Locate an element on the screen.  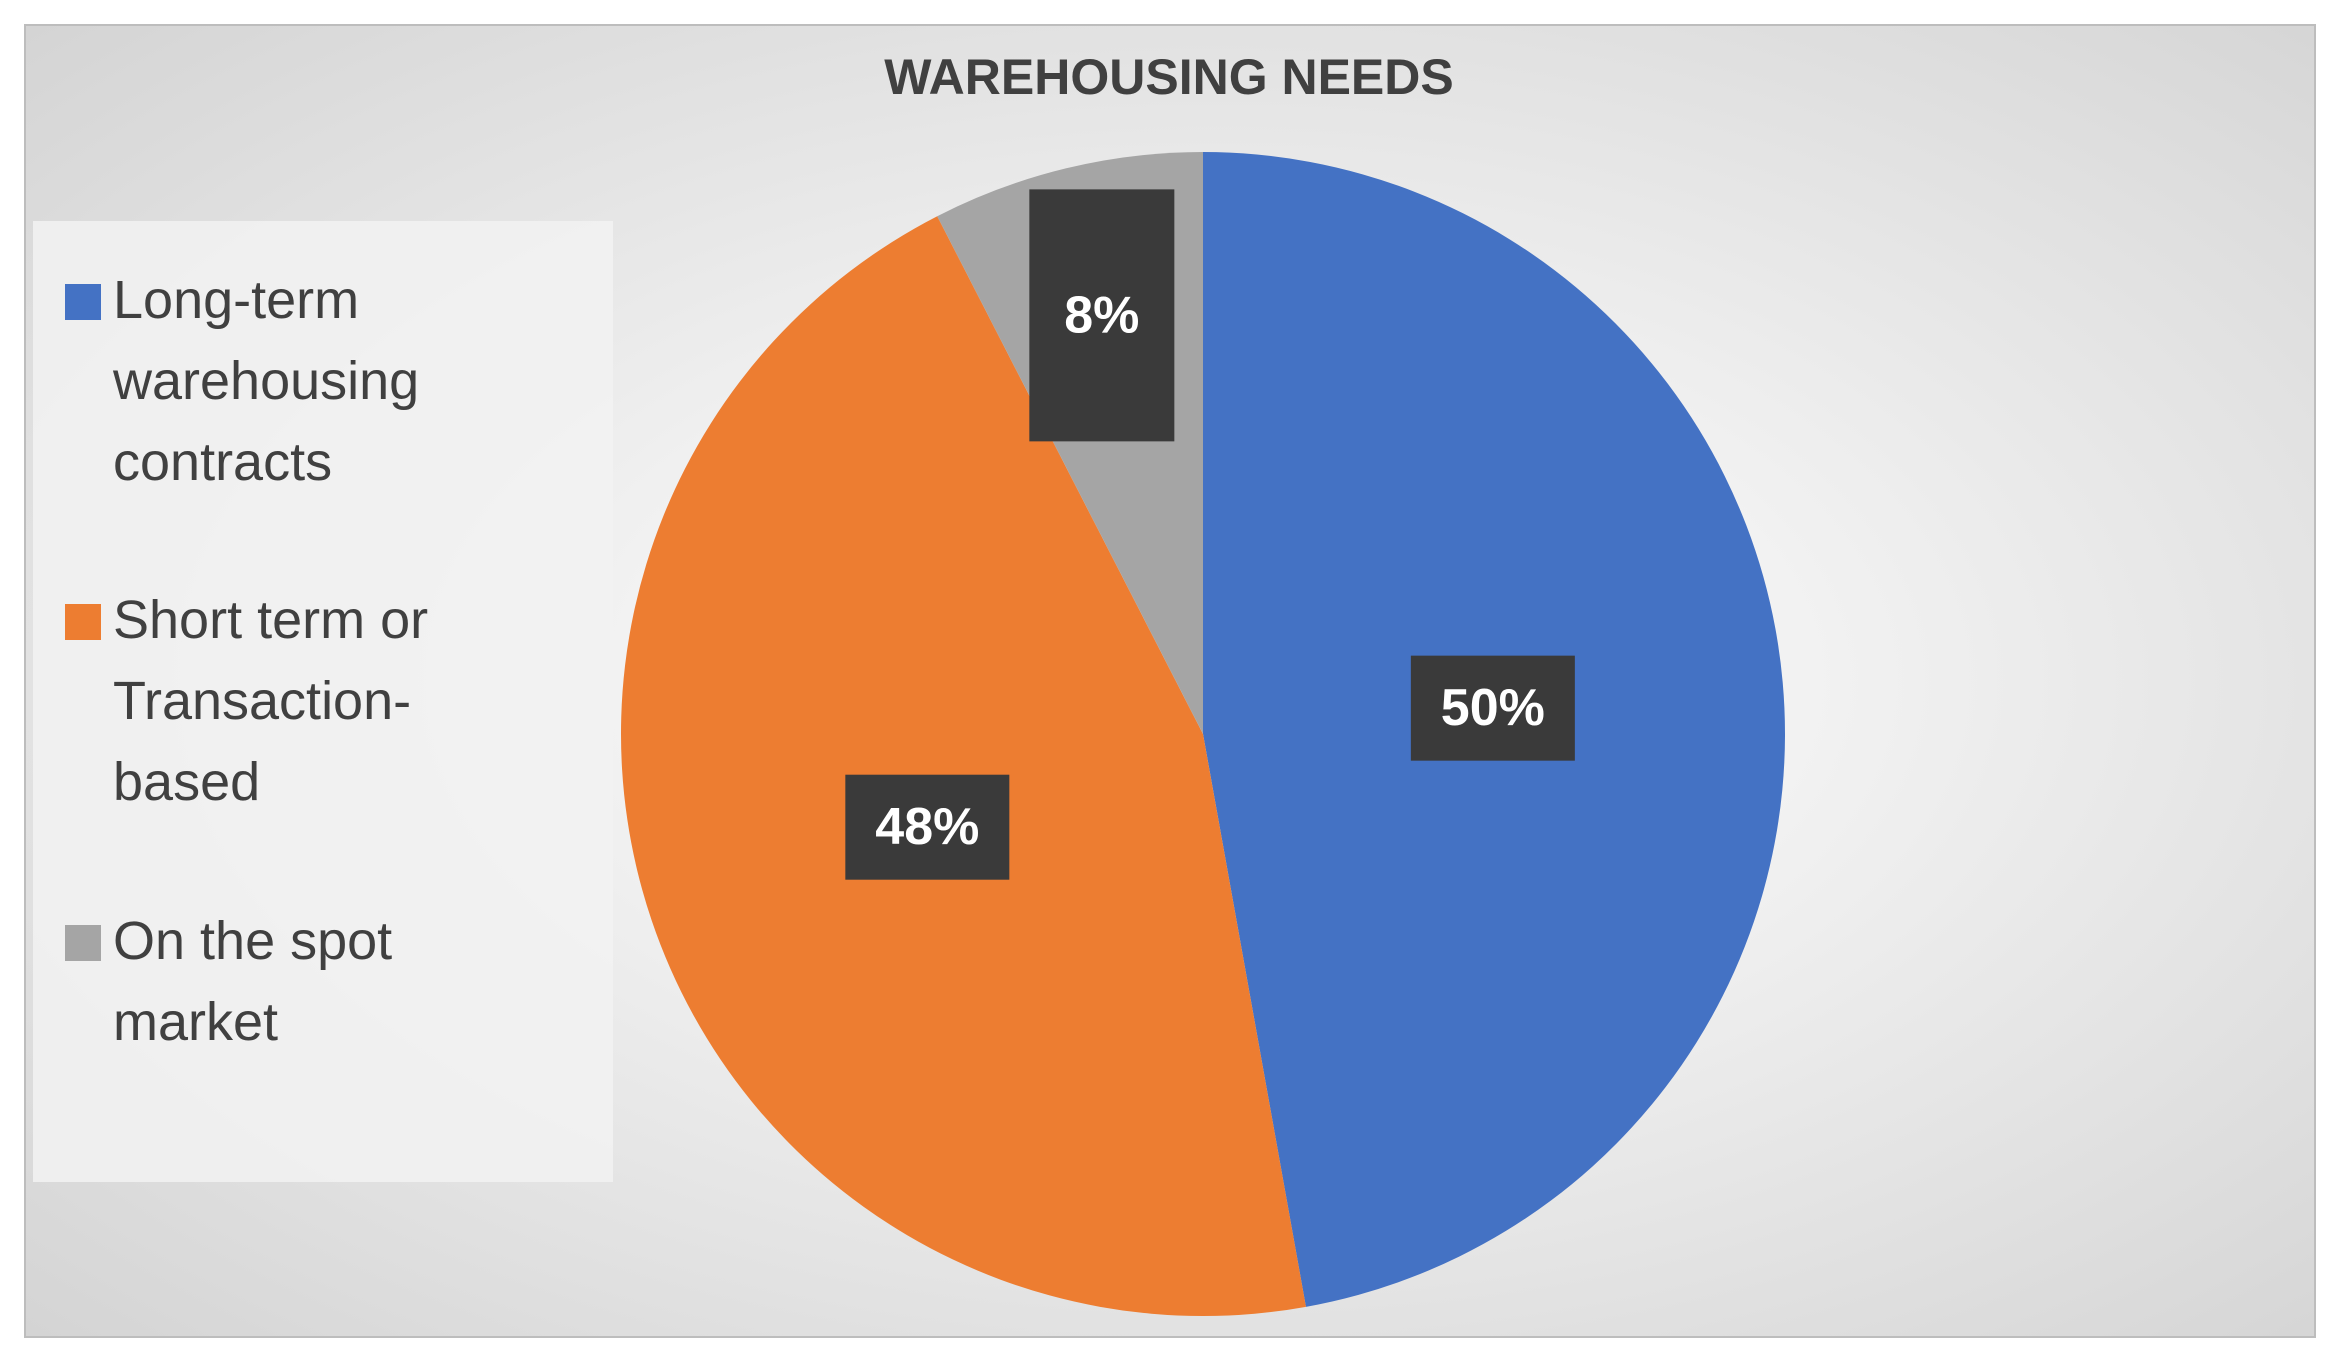
legend-entry: Short term or Transaction-based is located at coordinates (299, 701).